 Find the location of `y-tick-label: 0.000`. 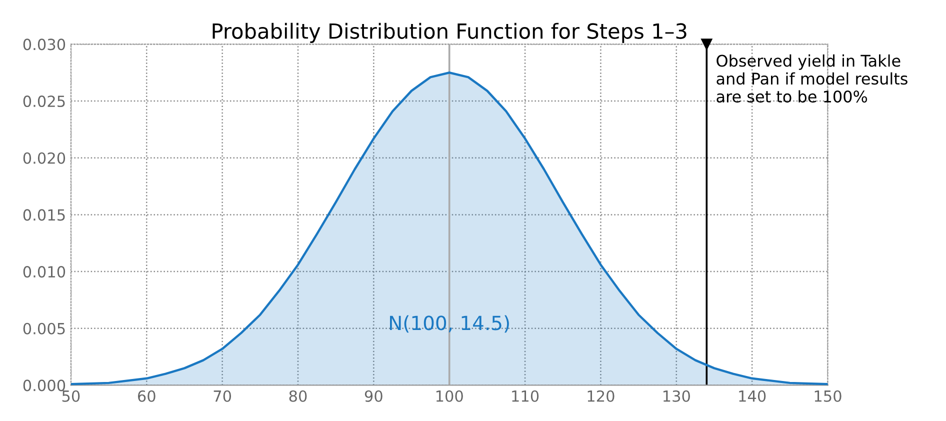

y-tick-label: 0.000 is located at coordinates (44, 386).